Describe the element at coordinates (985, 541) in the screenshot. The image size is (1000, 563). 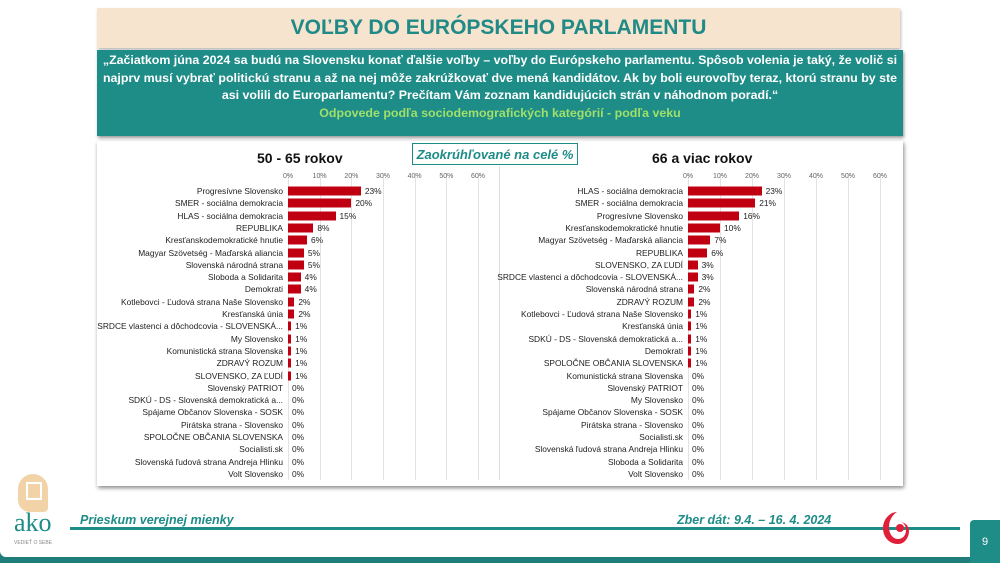
I see `page-number: 9` at that location.